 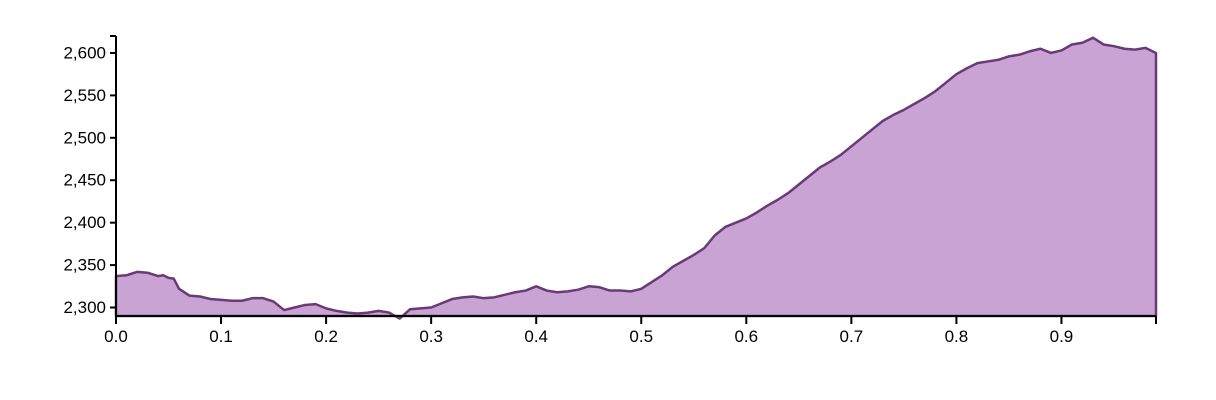 What do you see at coordinates (326, 336) in the screenshot?
I see `x-tick-label: 0.2` at bounding box center [326, 336].